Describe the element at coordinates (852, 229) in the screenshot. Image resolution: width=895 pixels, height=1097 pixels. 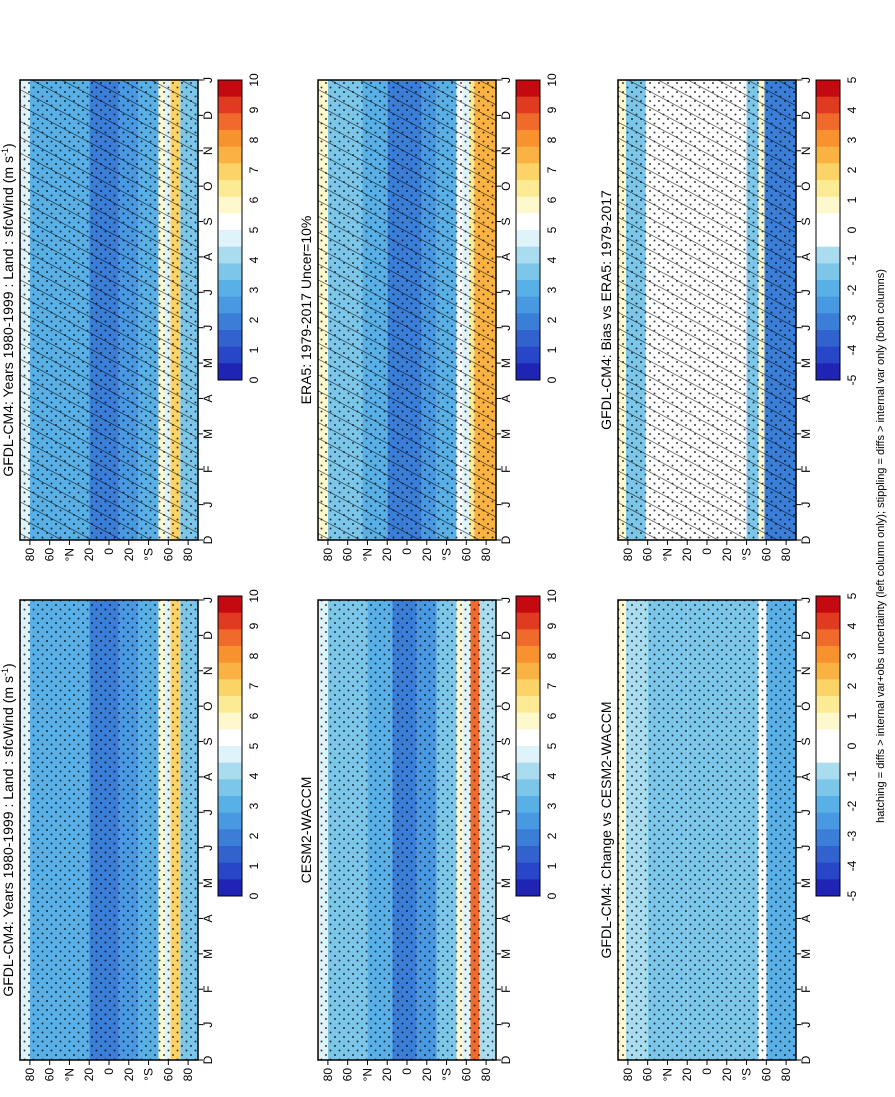
I see `colorbar-label: 0` at that location.